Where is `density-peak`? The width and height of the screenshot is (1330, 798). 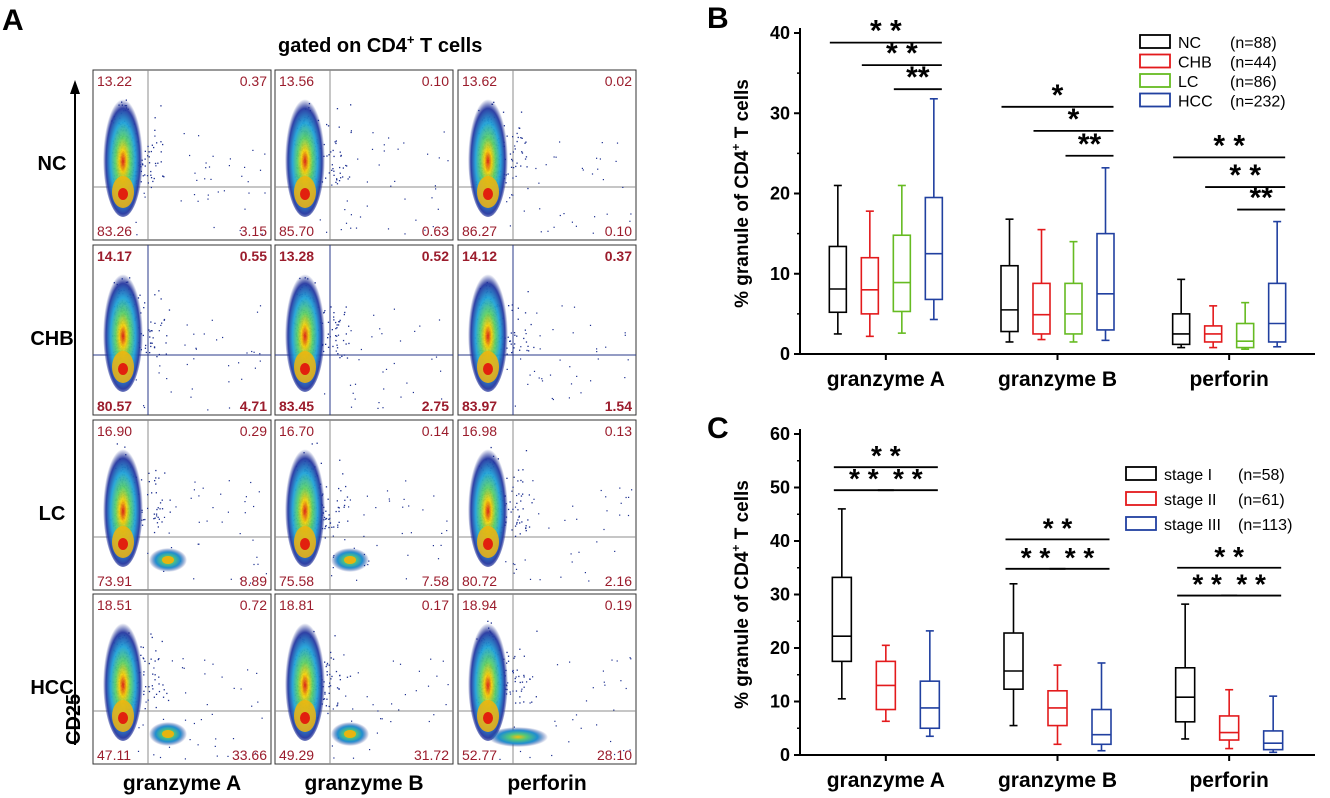
density-peak is located at coordinates (123, 194).